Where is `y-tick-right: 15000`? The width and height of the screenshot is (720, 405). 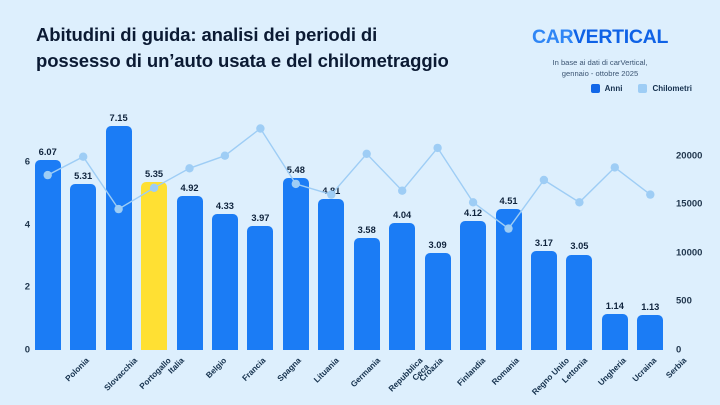
y-tick-right: 15000 is located at coordinates (689, 204).